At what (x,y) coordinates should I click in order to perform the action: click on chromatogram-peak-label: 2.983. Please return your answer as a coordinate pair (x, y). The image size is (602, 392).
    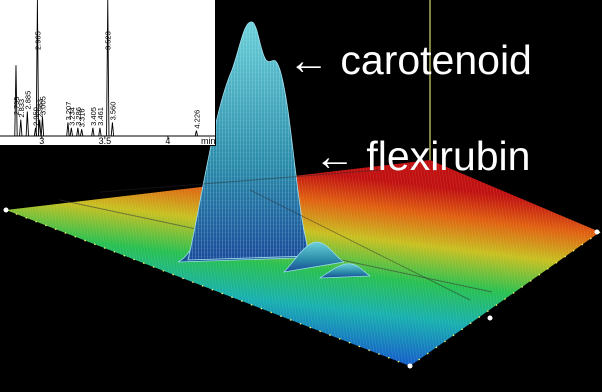
    Looking at the image, I should click on (40, 108).